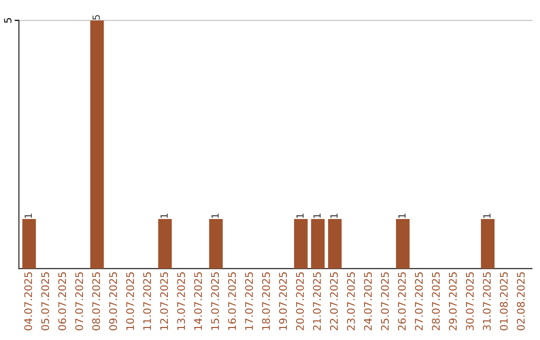 The image size is (540, 340). I want to click on x-tick-label: 19.07.2025, so click(283, 301).